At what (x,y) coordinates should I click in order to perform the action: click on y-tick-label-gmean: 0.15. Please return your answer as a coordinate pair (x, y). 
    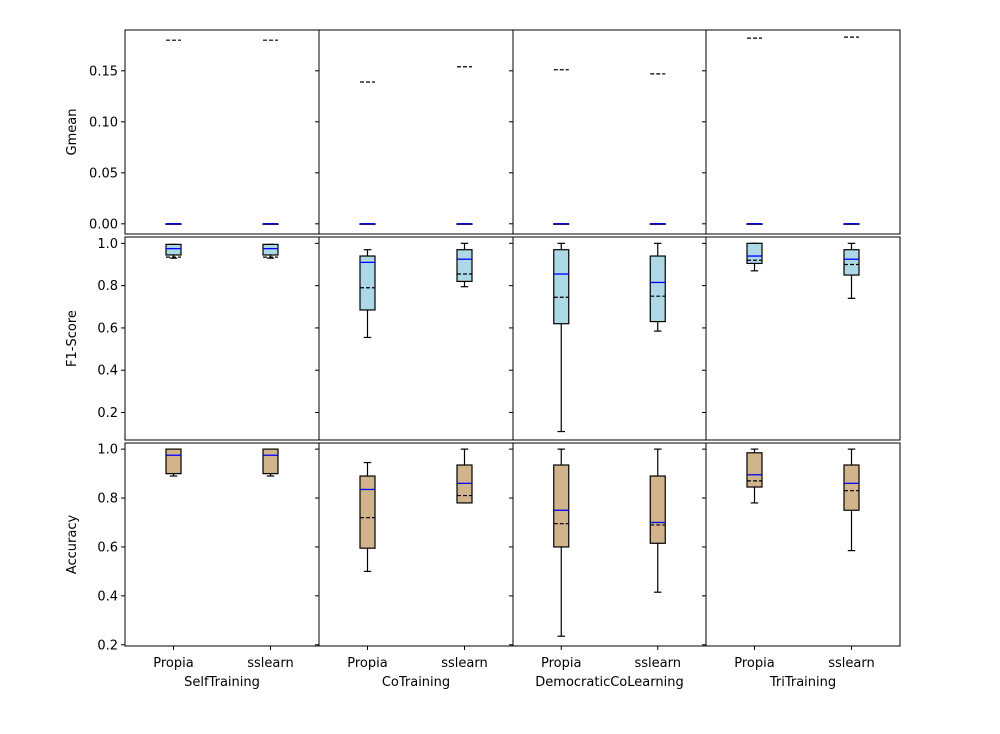
    Looking at the image, I should click on (103, 71).